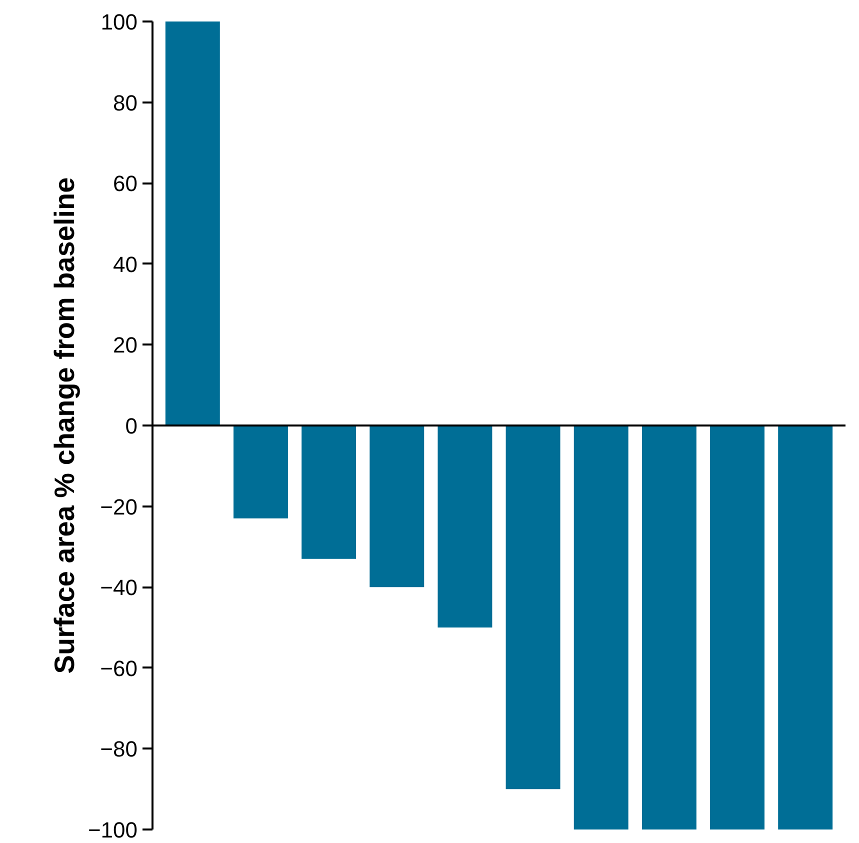 The width and height of the screenshot is (859, 843). What do you see at coordinates (125, 183) in the screenshot?
I see `y-tick-label: 60` at bounding box center [125, 183].